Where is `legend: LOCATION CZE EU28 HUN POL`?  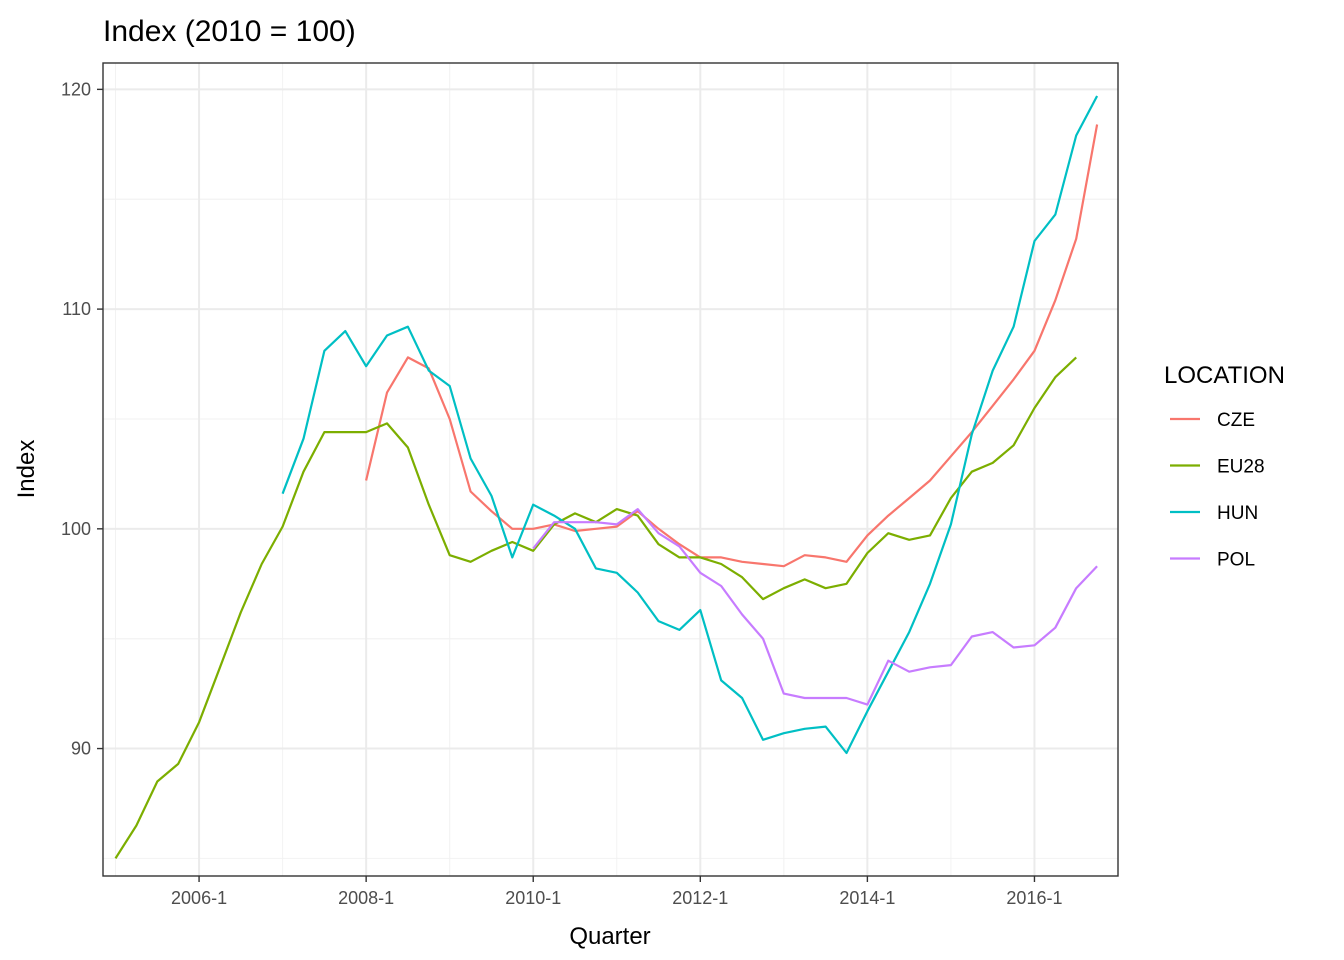
legend: LOCATION CZE EU28 HUN POL is located at coordinates (1224, 466).